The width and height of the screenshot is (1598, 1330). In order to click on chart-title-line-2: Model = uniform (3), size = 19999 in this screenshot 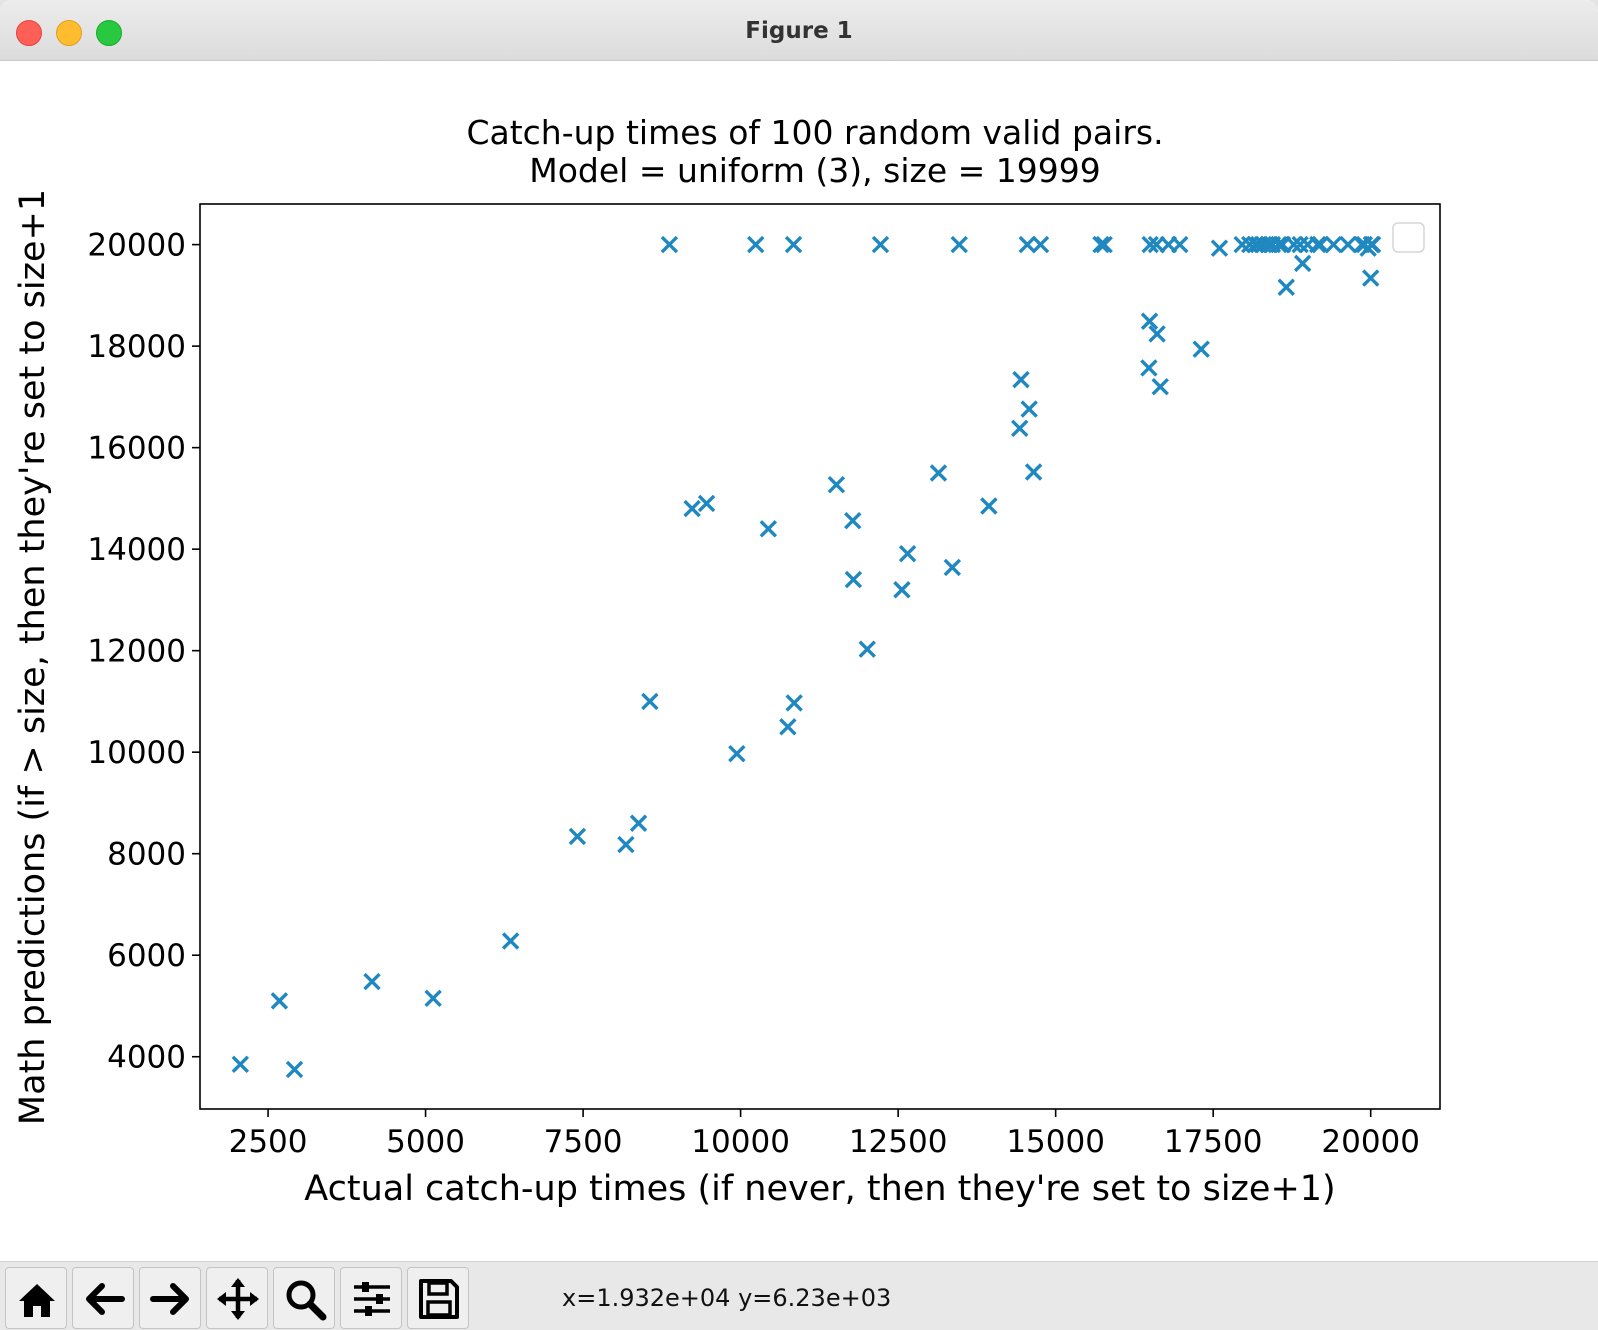, I will do `click(814, 170)`.